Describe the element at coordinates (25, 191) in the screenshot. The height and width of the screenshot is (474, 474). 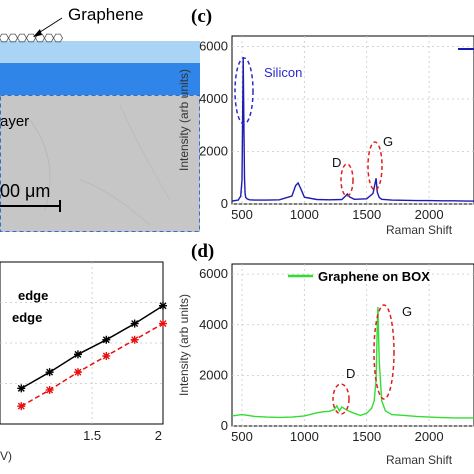
I see `scale-bar-label: 00 μm` at that location.